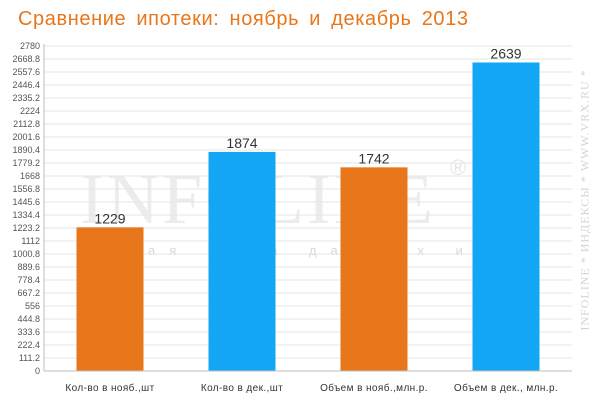 The height and width of the screenshot is (400, 600). I want to click on y-tick-label: 1779.2, so click(26, 163).